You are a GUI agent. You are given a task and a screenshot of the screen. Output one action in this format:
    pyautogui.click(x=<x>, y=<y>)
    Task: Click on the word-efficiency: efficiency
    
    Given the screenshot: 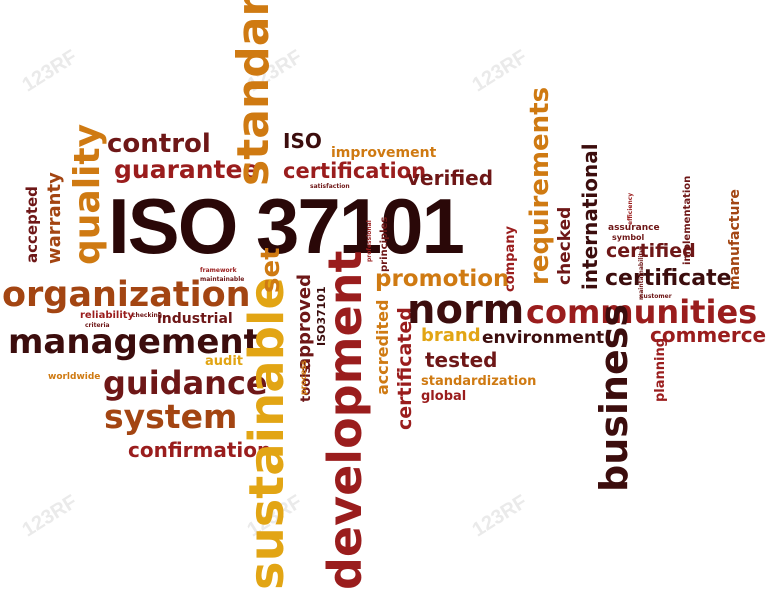 What is the action you would take?
    pyautogui.click(x=630, y=208)
    